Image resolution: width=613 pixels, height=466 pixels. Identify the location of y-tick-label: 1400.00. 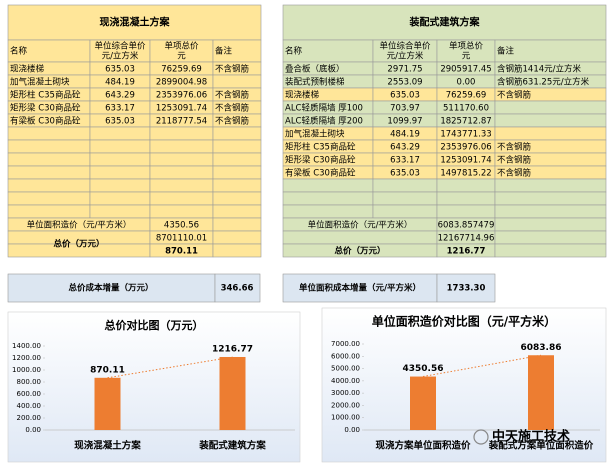
(26, 346).